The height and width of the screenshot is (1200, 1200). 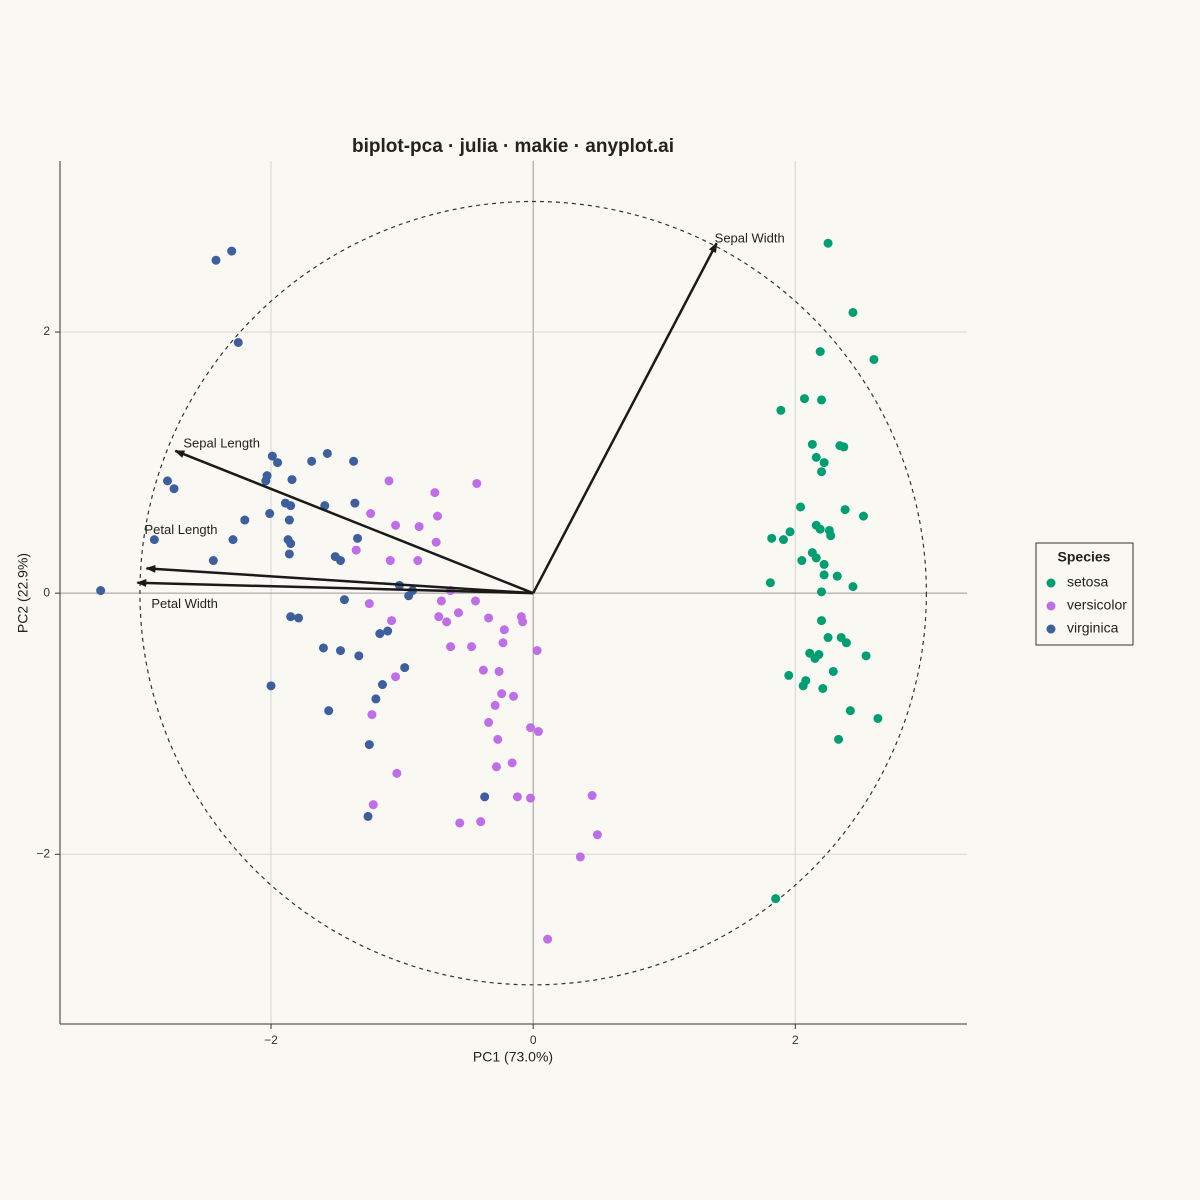 I want to click on legend-marker, so click(x=1051, y=629).